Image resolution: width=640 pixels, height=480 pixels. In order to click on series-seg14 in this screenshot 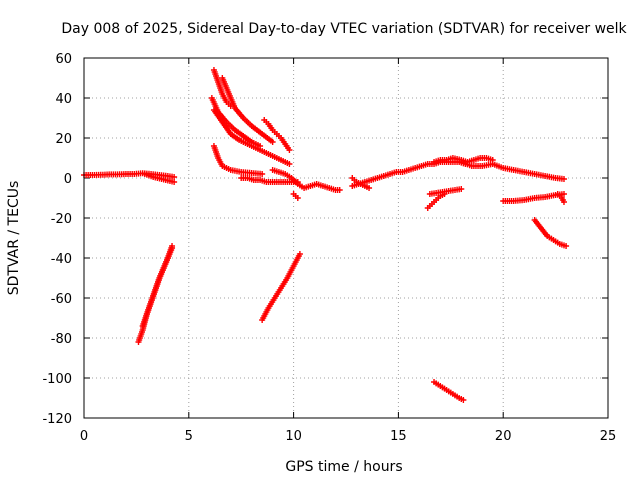, I will do `click(281, 287)`.